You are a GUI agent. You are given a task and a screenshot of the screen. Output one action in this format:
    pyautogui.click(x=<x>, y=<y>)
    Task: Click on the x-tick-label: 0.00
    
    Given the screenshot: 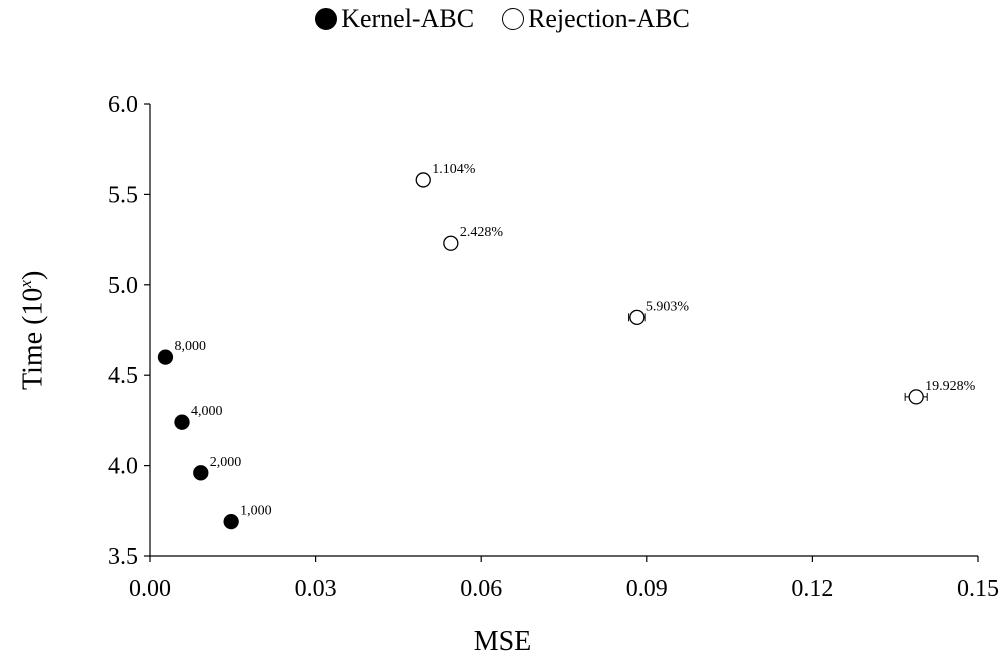 What is the action you would take?
    pyautogui.click(x=150, y=589)
    